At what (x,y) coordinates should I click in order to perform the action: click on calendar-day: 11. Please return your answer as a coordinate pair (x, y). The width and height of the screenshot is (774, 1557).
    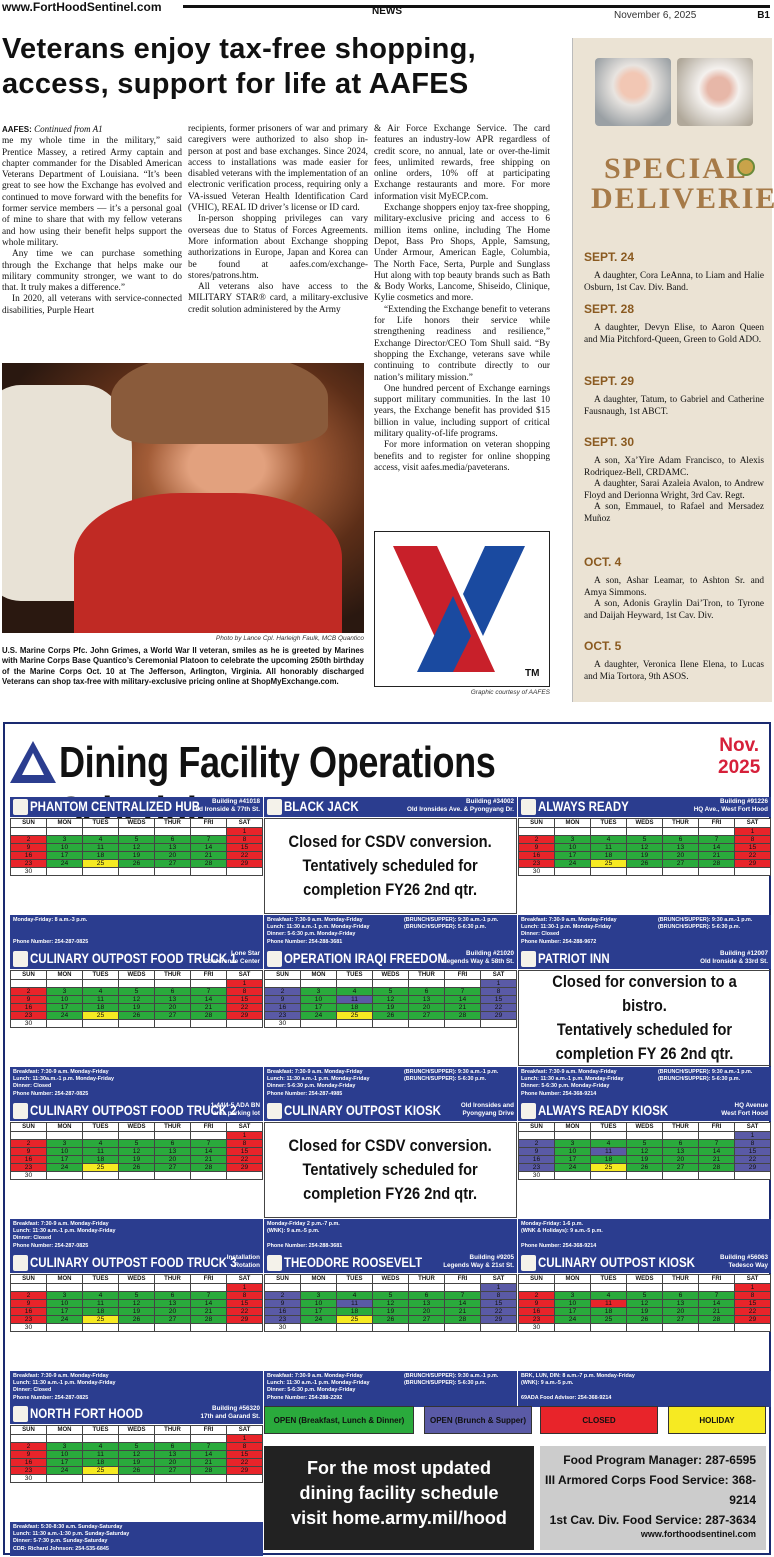
    Looking at the image, I should click on (100, 1454).